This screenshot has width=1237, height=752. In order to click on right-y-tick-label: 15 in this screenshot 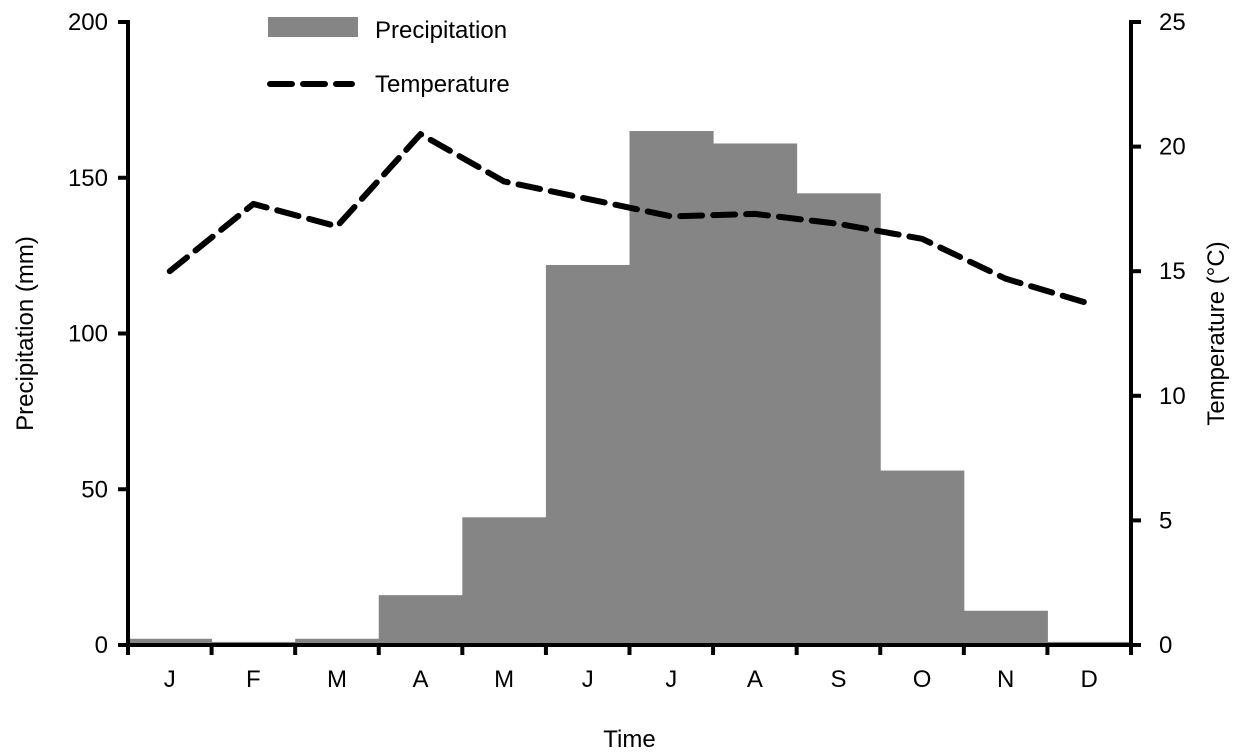, I will do `click(1172, 271)`.